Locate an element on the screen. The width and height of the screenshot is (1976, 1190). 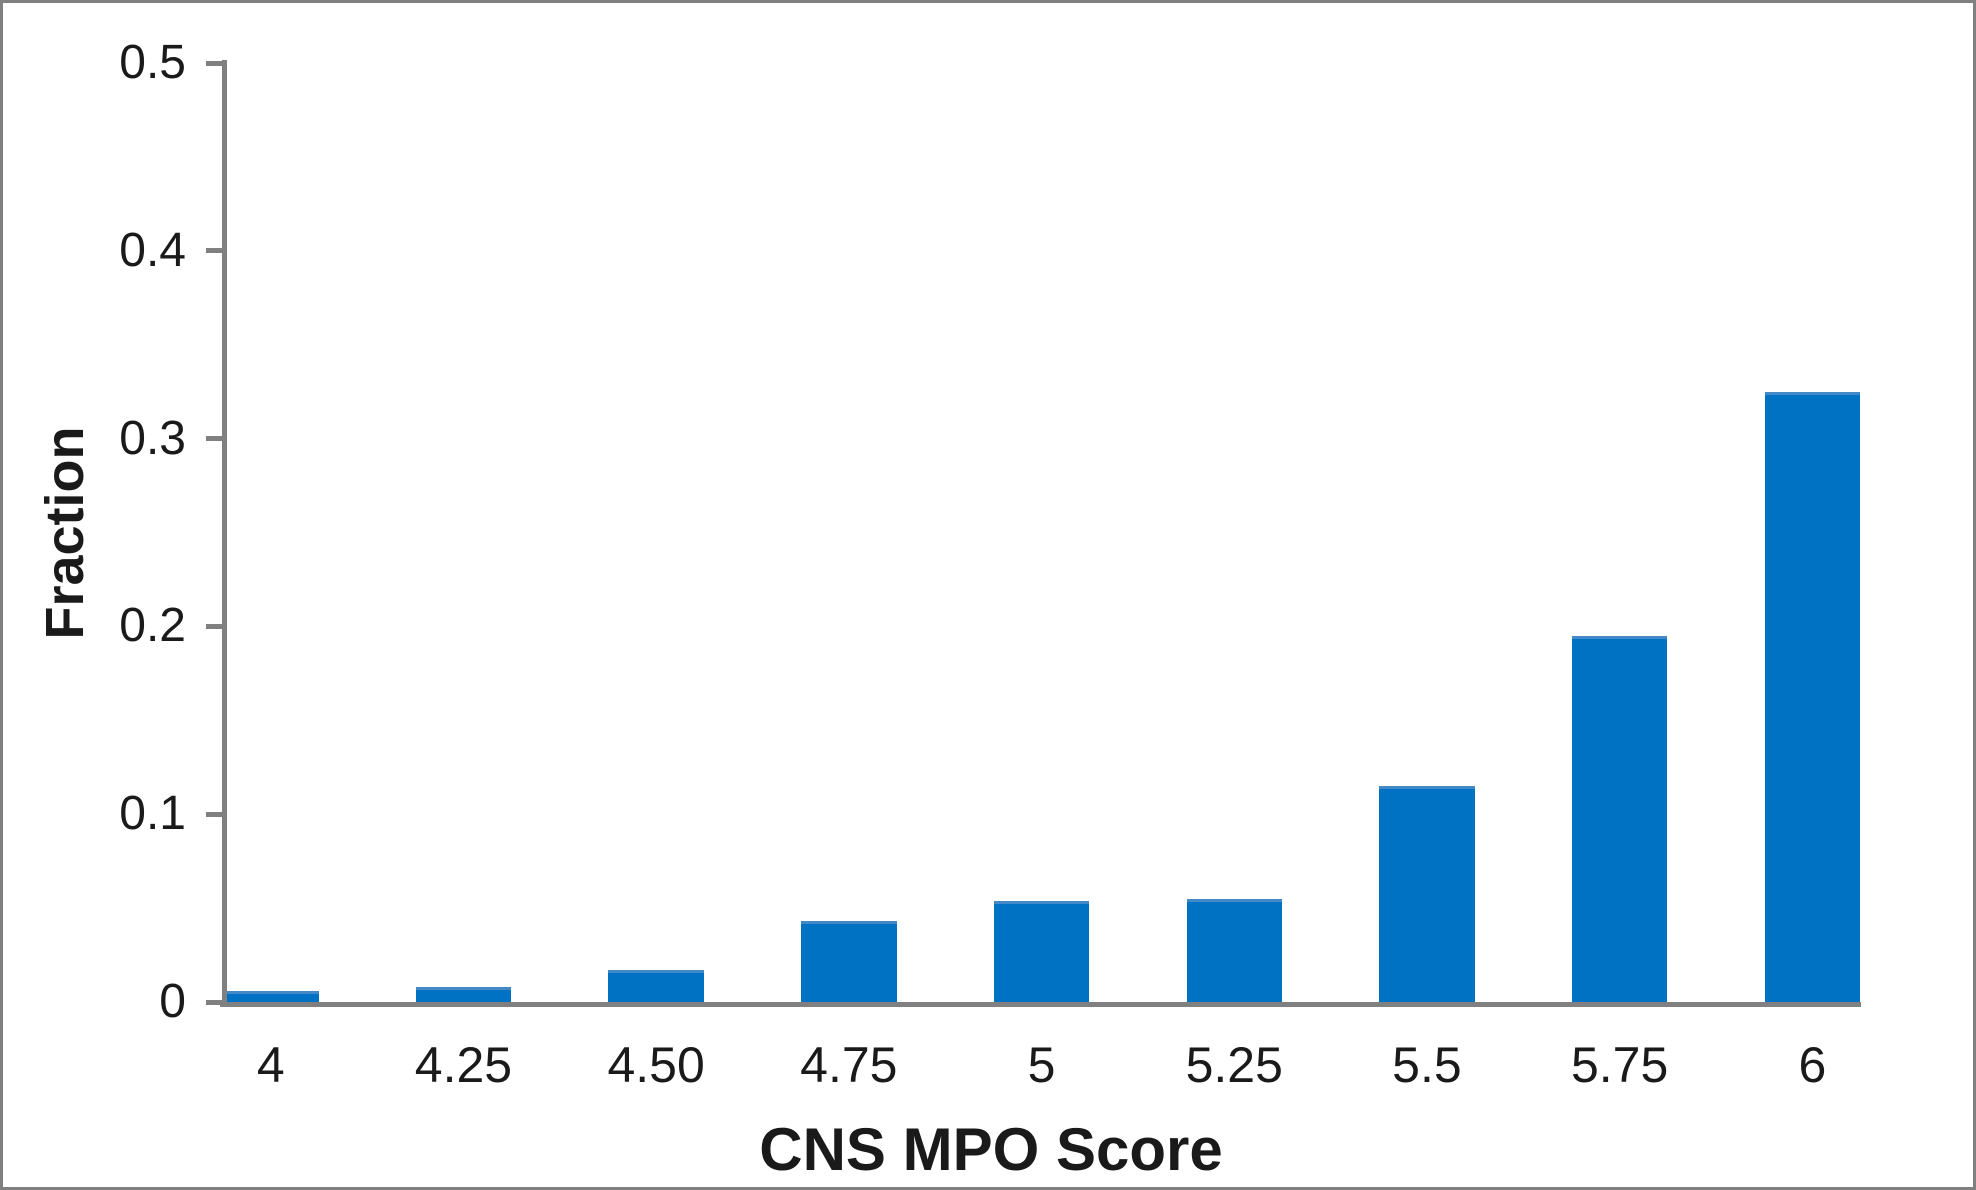
y-tick-label: 0 is located at coordinates (172, 1001).